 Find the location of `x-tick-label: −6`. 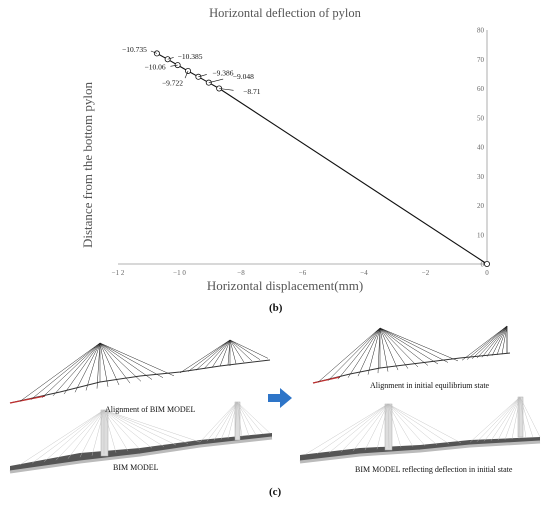

x-tick-label: −6 is located at coordinates (303, 273).